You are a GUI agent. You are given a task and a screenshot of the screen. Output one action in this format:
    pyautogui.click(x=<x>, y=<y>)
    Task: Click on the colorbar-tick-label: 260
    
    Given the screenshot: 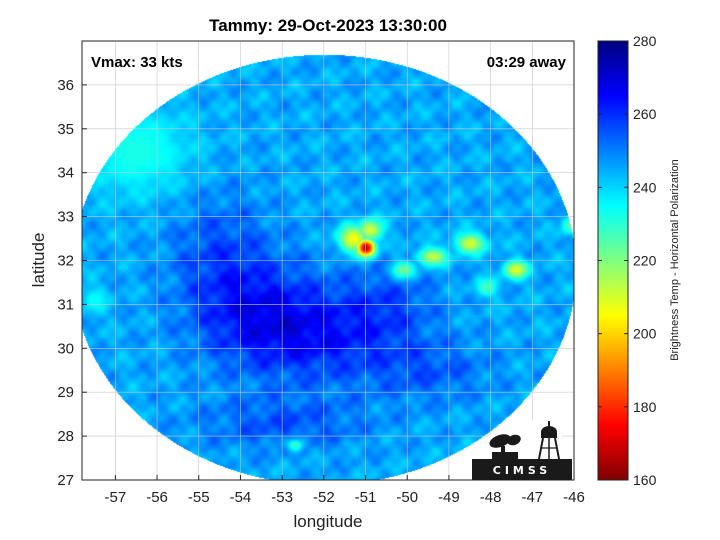 What is the action you would take?
    pyautogui.click(x=645, y=114)
    